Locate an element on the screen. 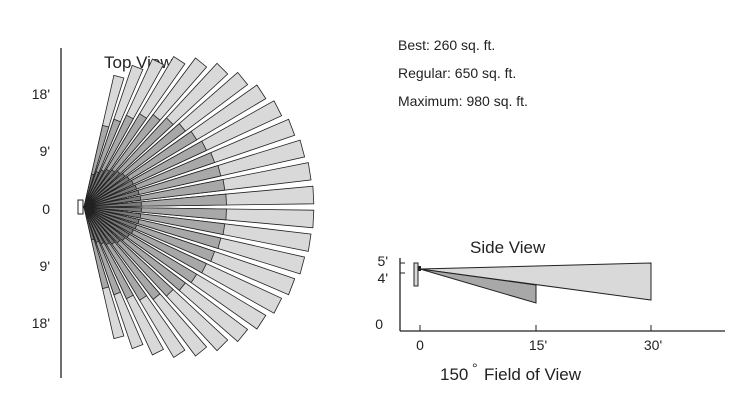 The height and width of the screenshot is (410, 745). beam-4-best is located at coordinates (96, 188).